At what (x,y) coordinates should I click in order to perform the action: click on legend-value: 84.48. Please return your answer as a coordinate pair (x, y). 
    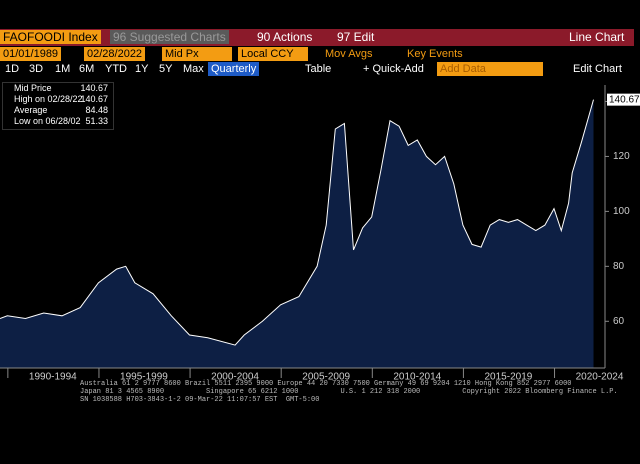
    Looking at the image, I should click on (96, 110).